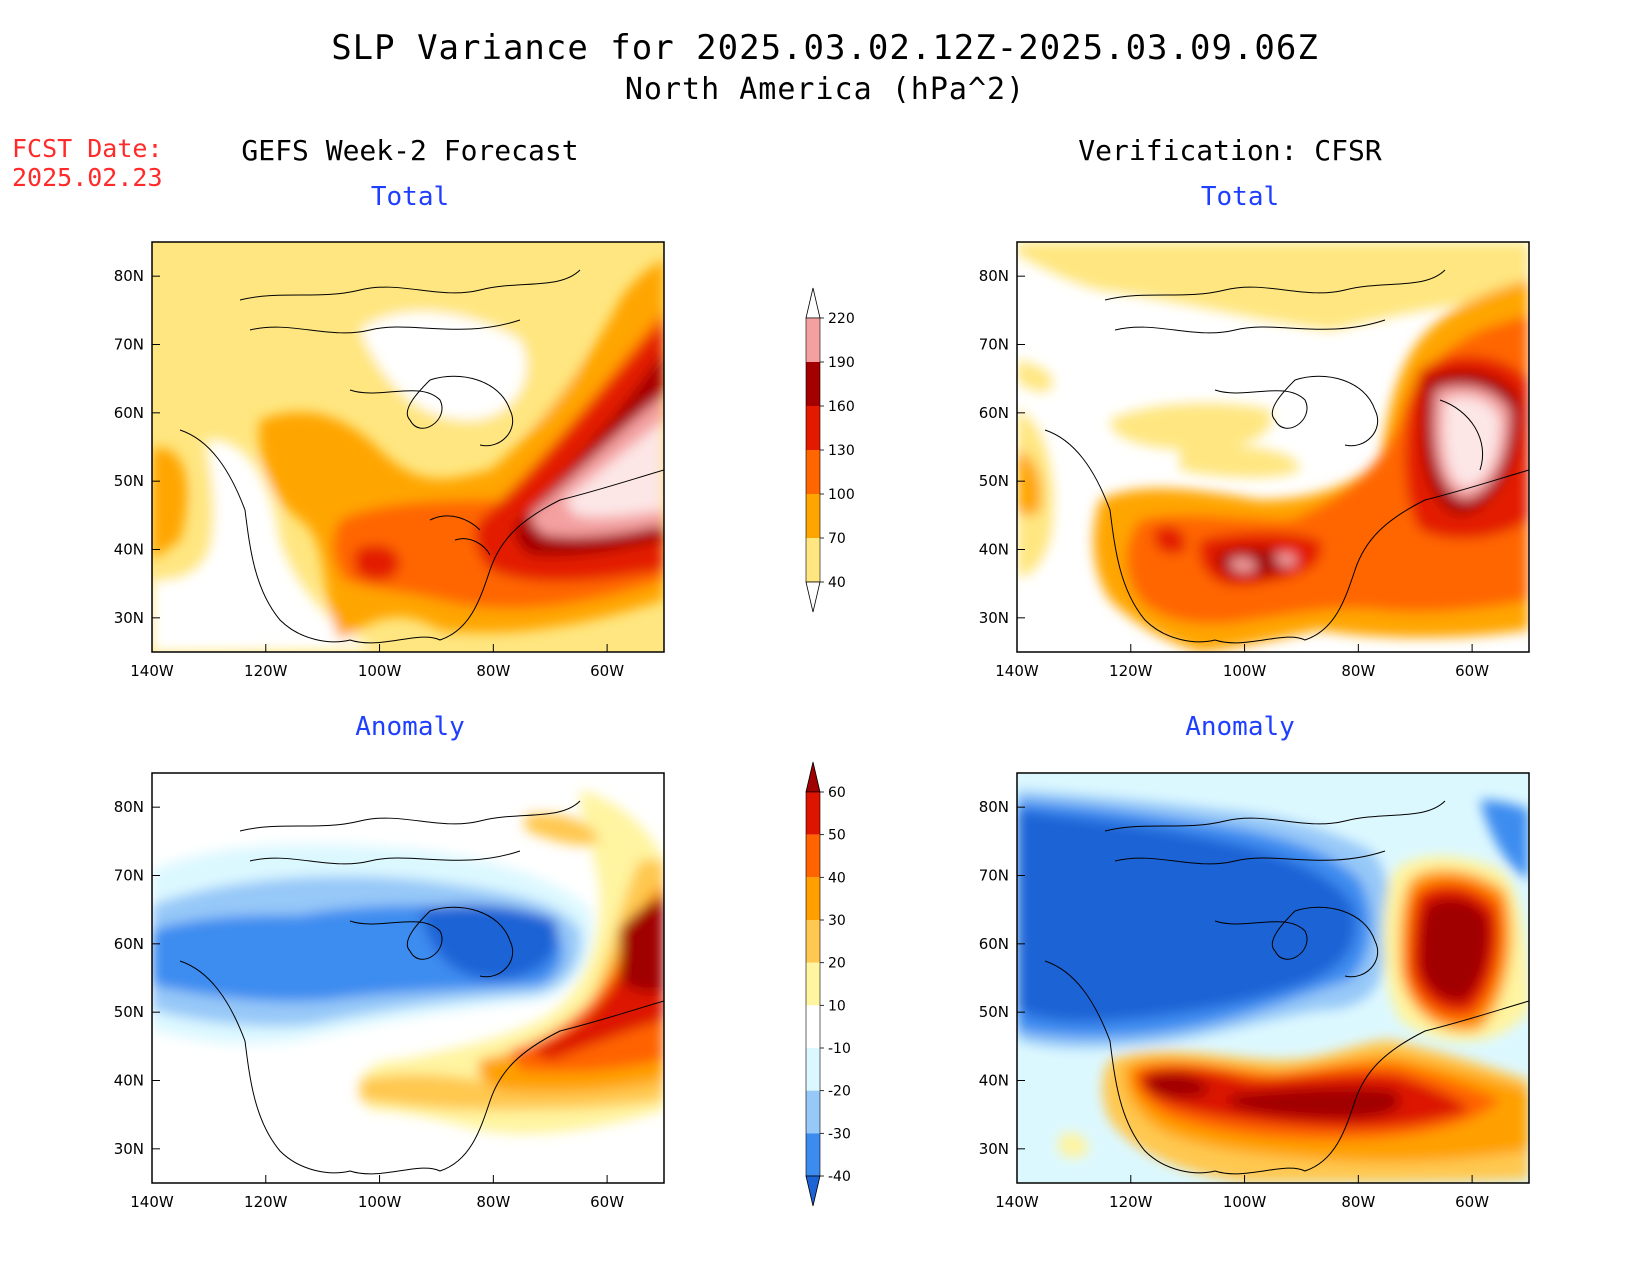 Image resolution: width=1650 pixels, height=1275 pixels. I want to click on colorbar-label: 220, so click(841, 319).